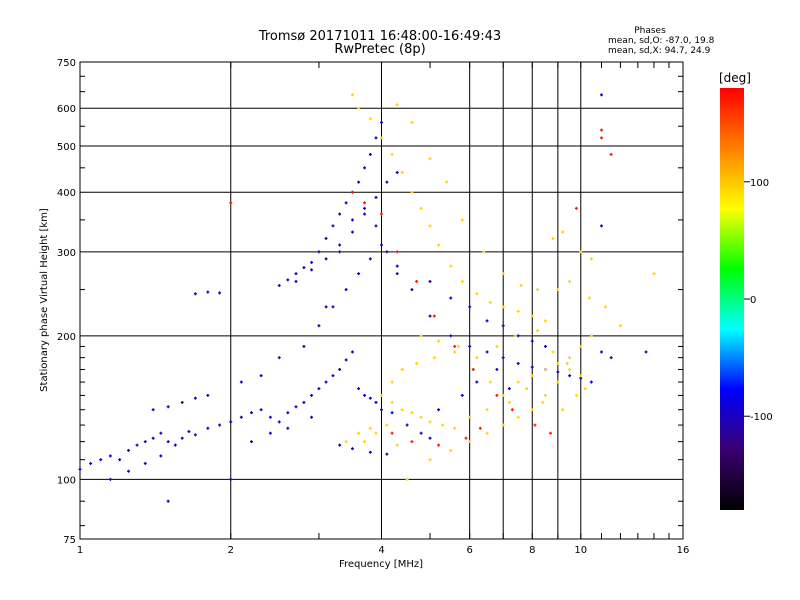  What do you see at coordinates (231, 550) in the screenshot?
I see `x-tick-label: 2` at bounding box center [231, 550].